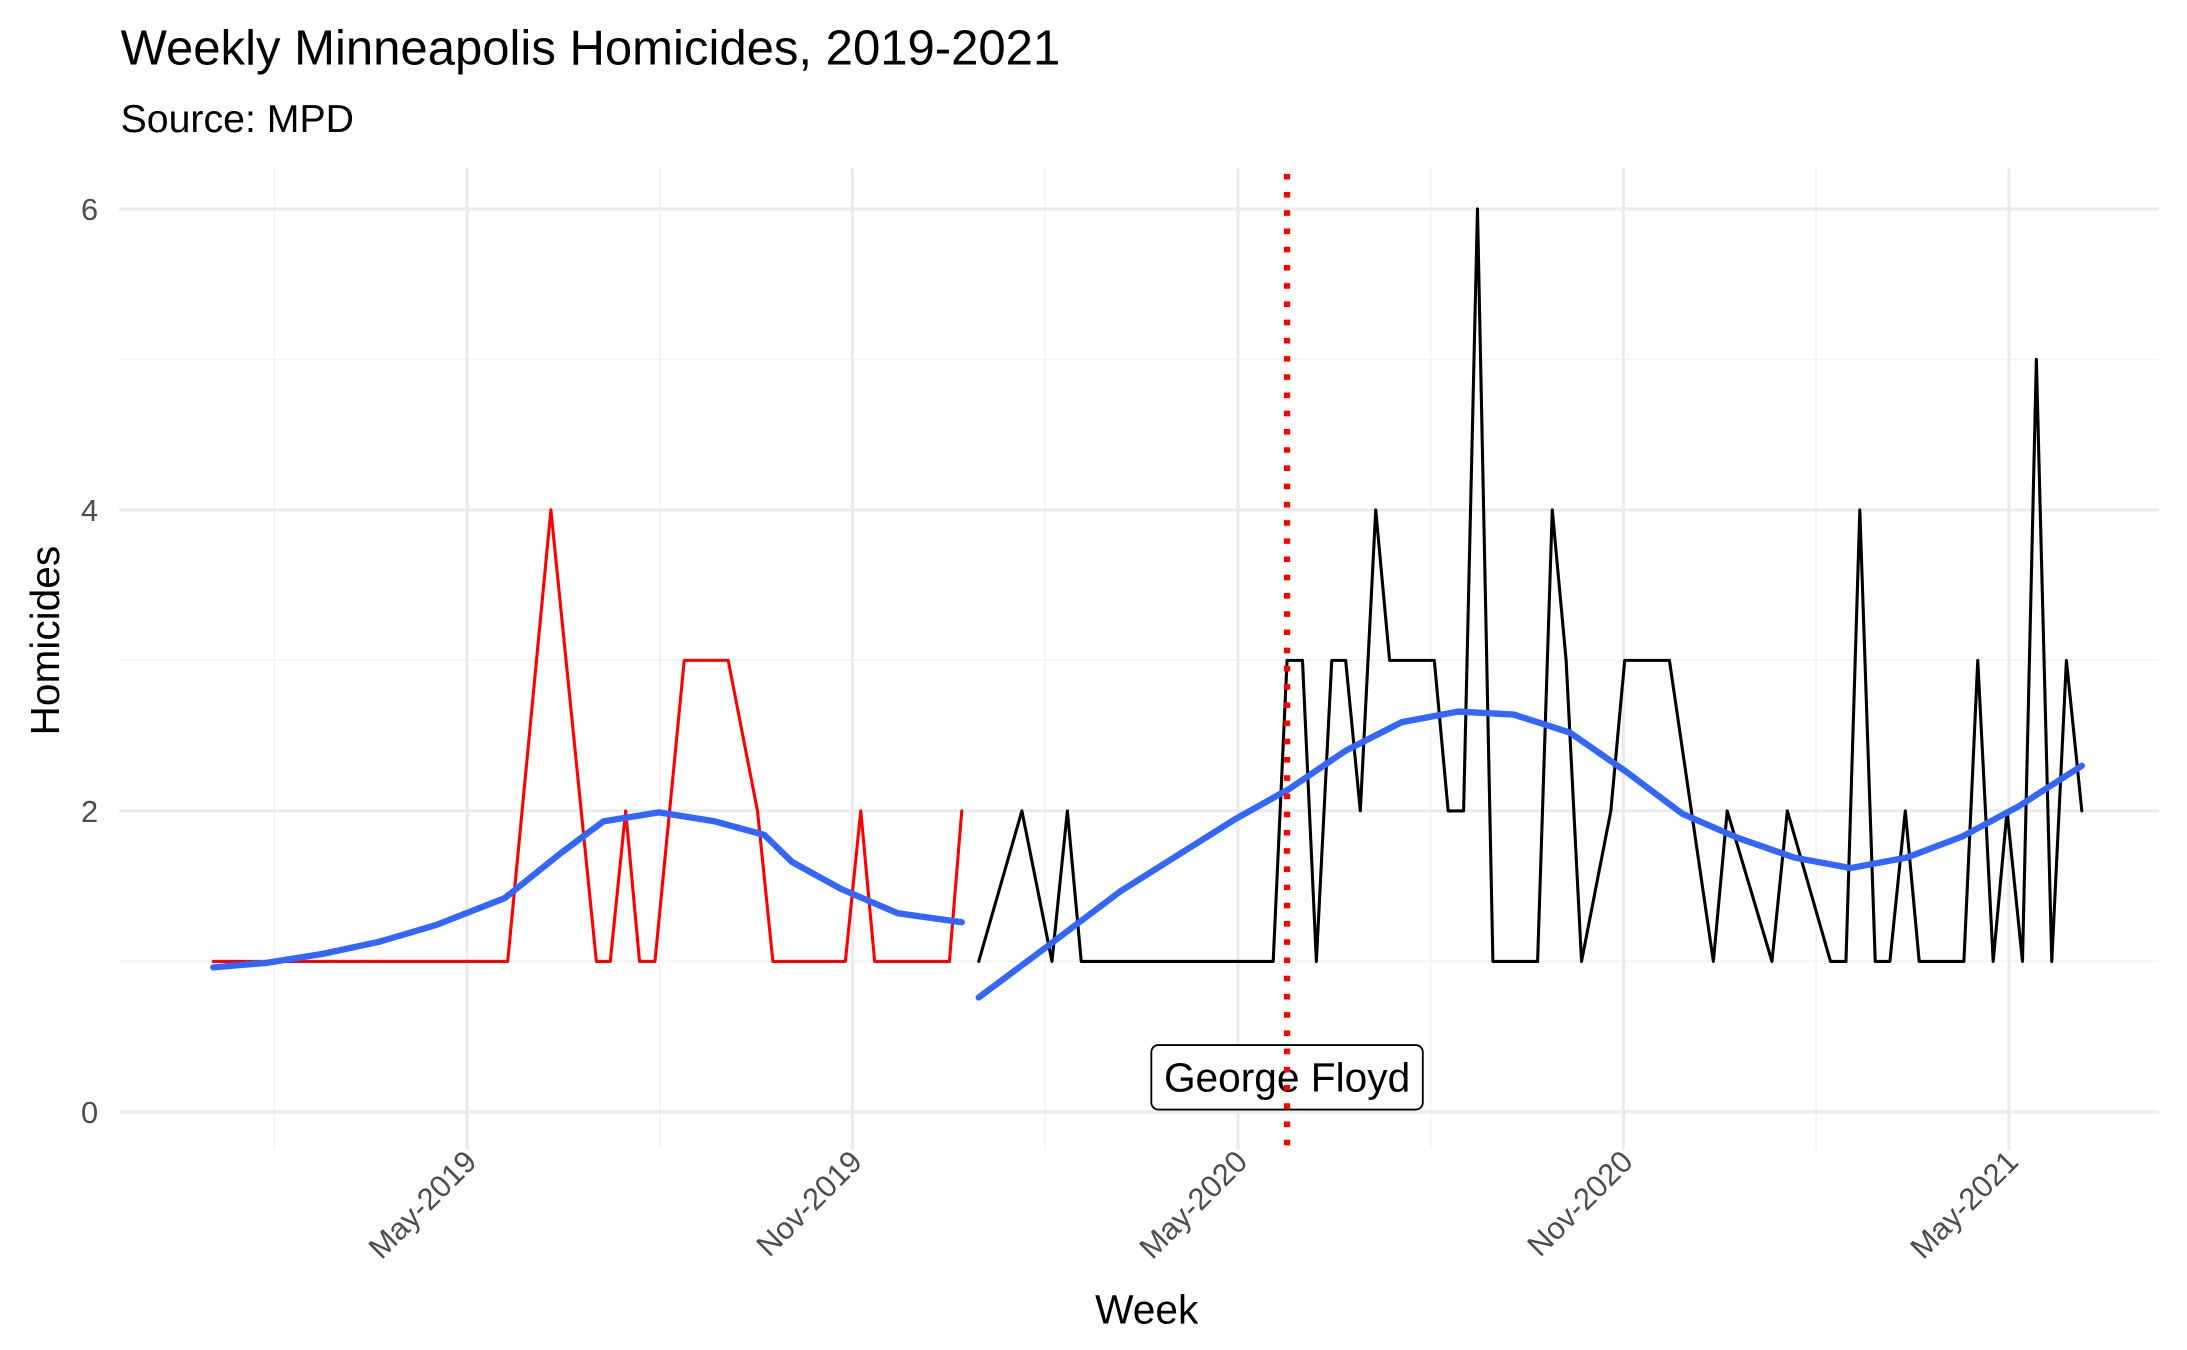  I want to click on y-tick-label: 6, so click(89, 209).